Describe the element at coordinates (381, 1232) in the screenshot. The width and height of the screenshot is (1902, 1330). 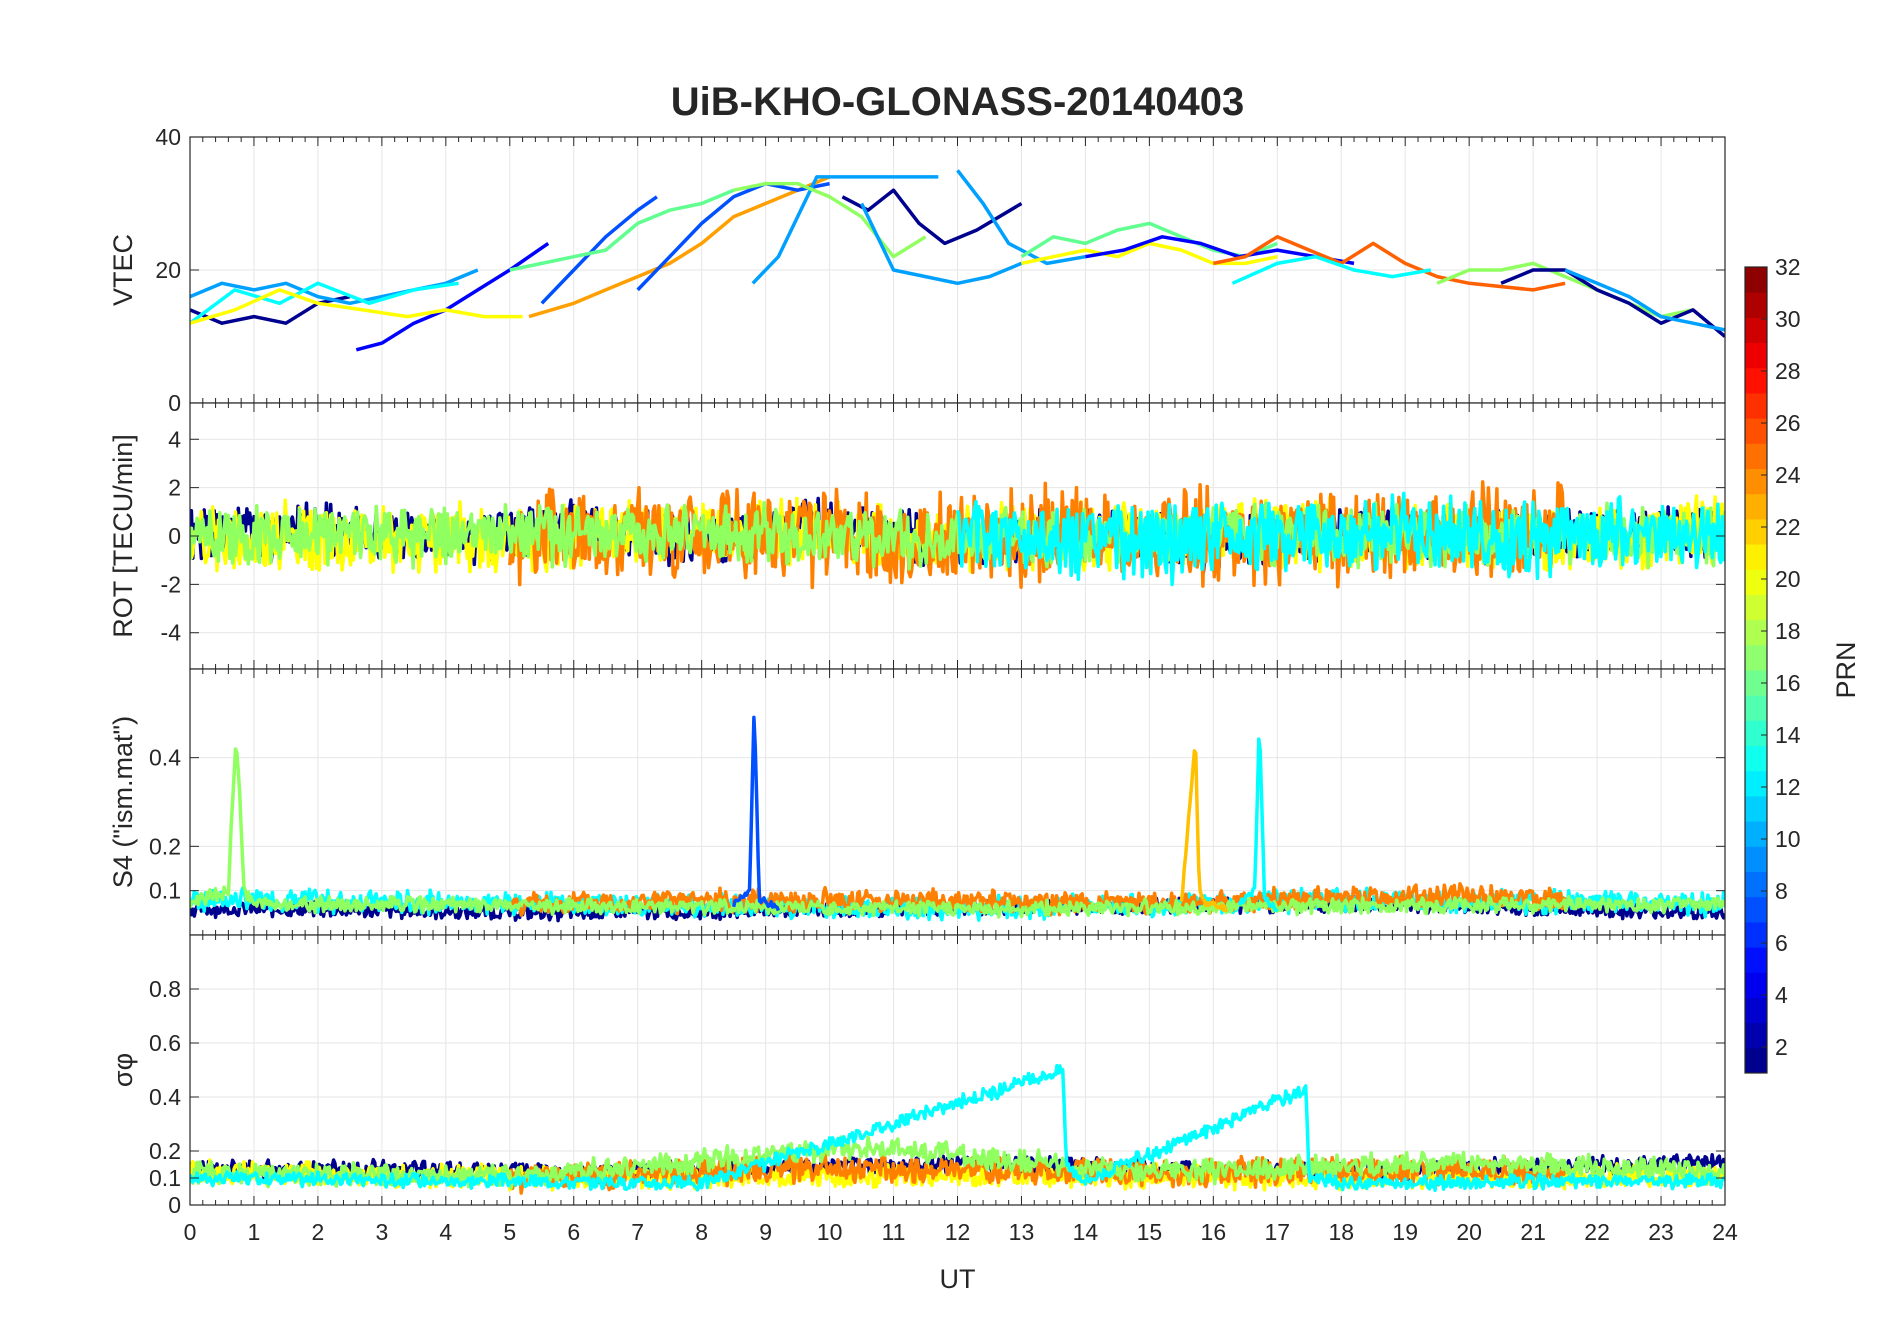
I see `x-tick-label: 3` at that location.